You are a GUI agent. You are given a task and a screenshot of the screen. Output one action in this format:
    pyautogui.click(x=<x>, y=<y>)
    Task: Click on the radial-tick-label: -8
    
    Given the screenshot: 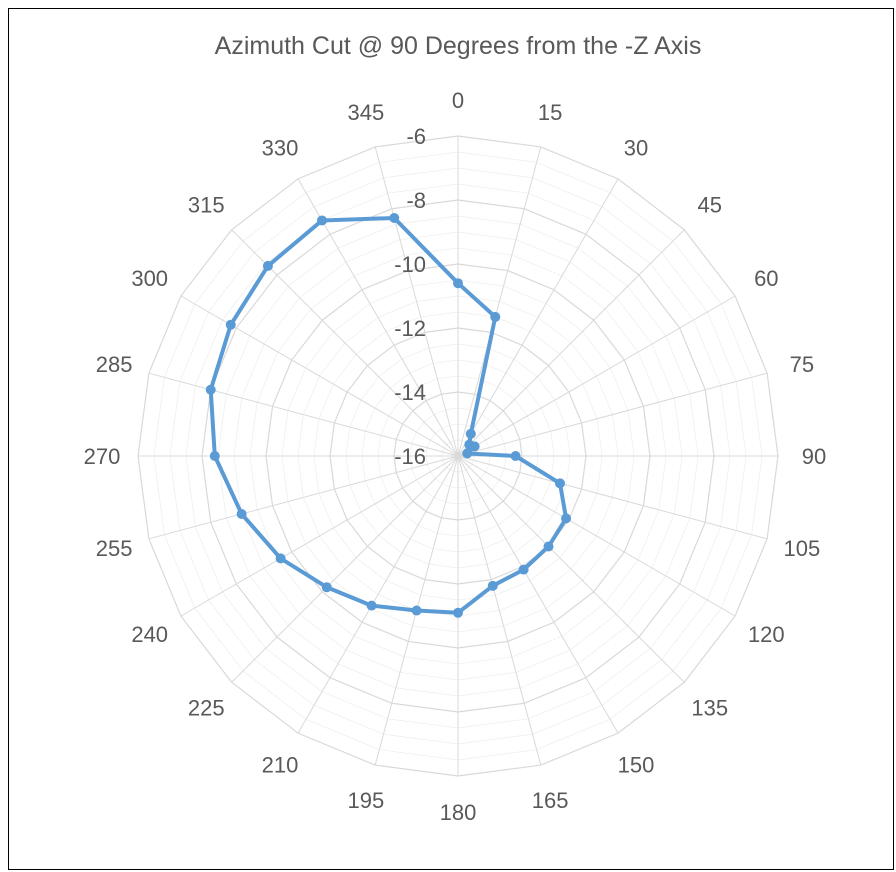 What is the action you would take?
    pyautogui.click(x=416, y=200)
    